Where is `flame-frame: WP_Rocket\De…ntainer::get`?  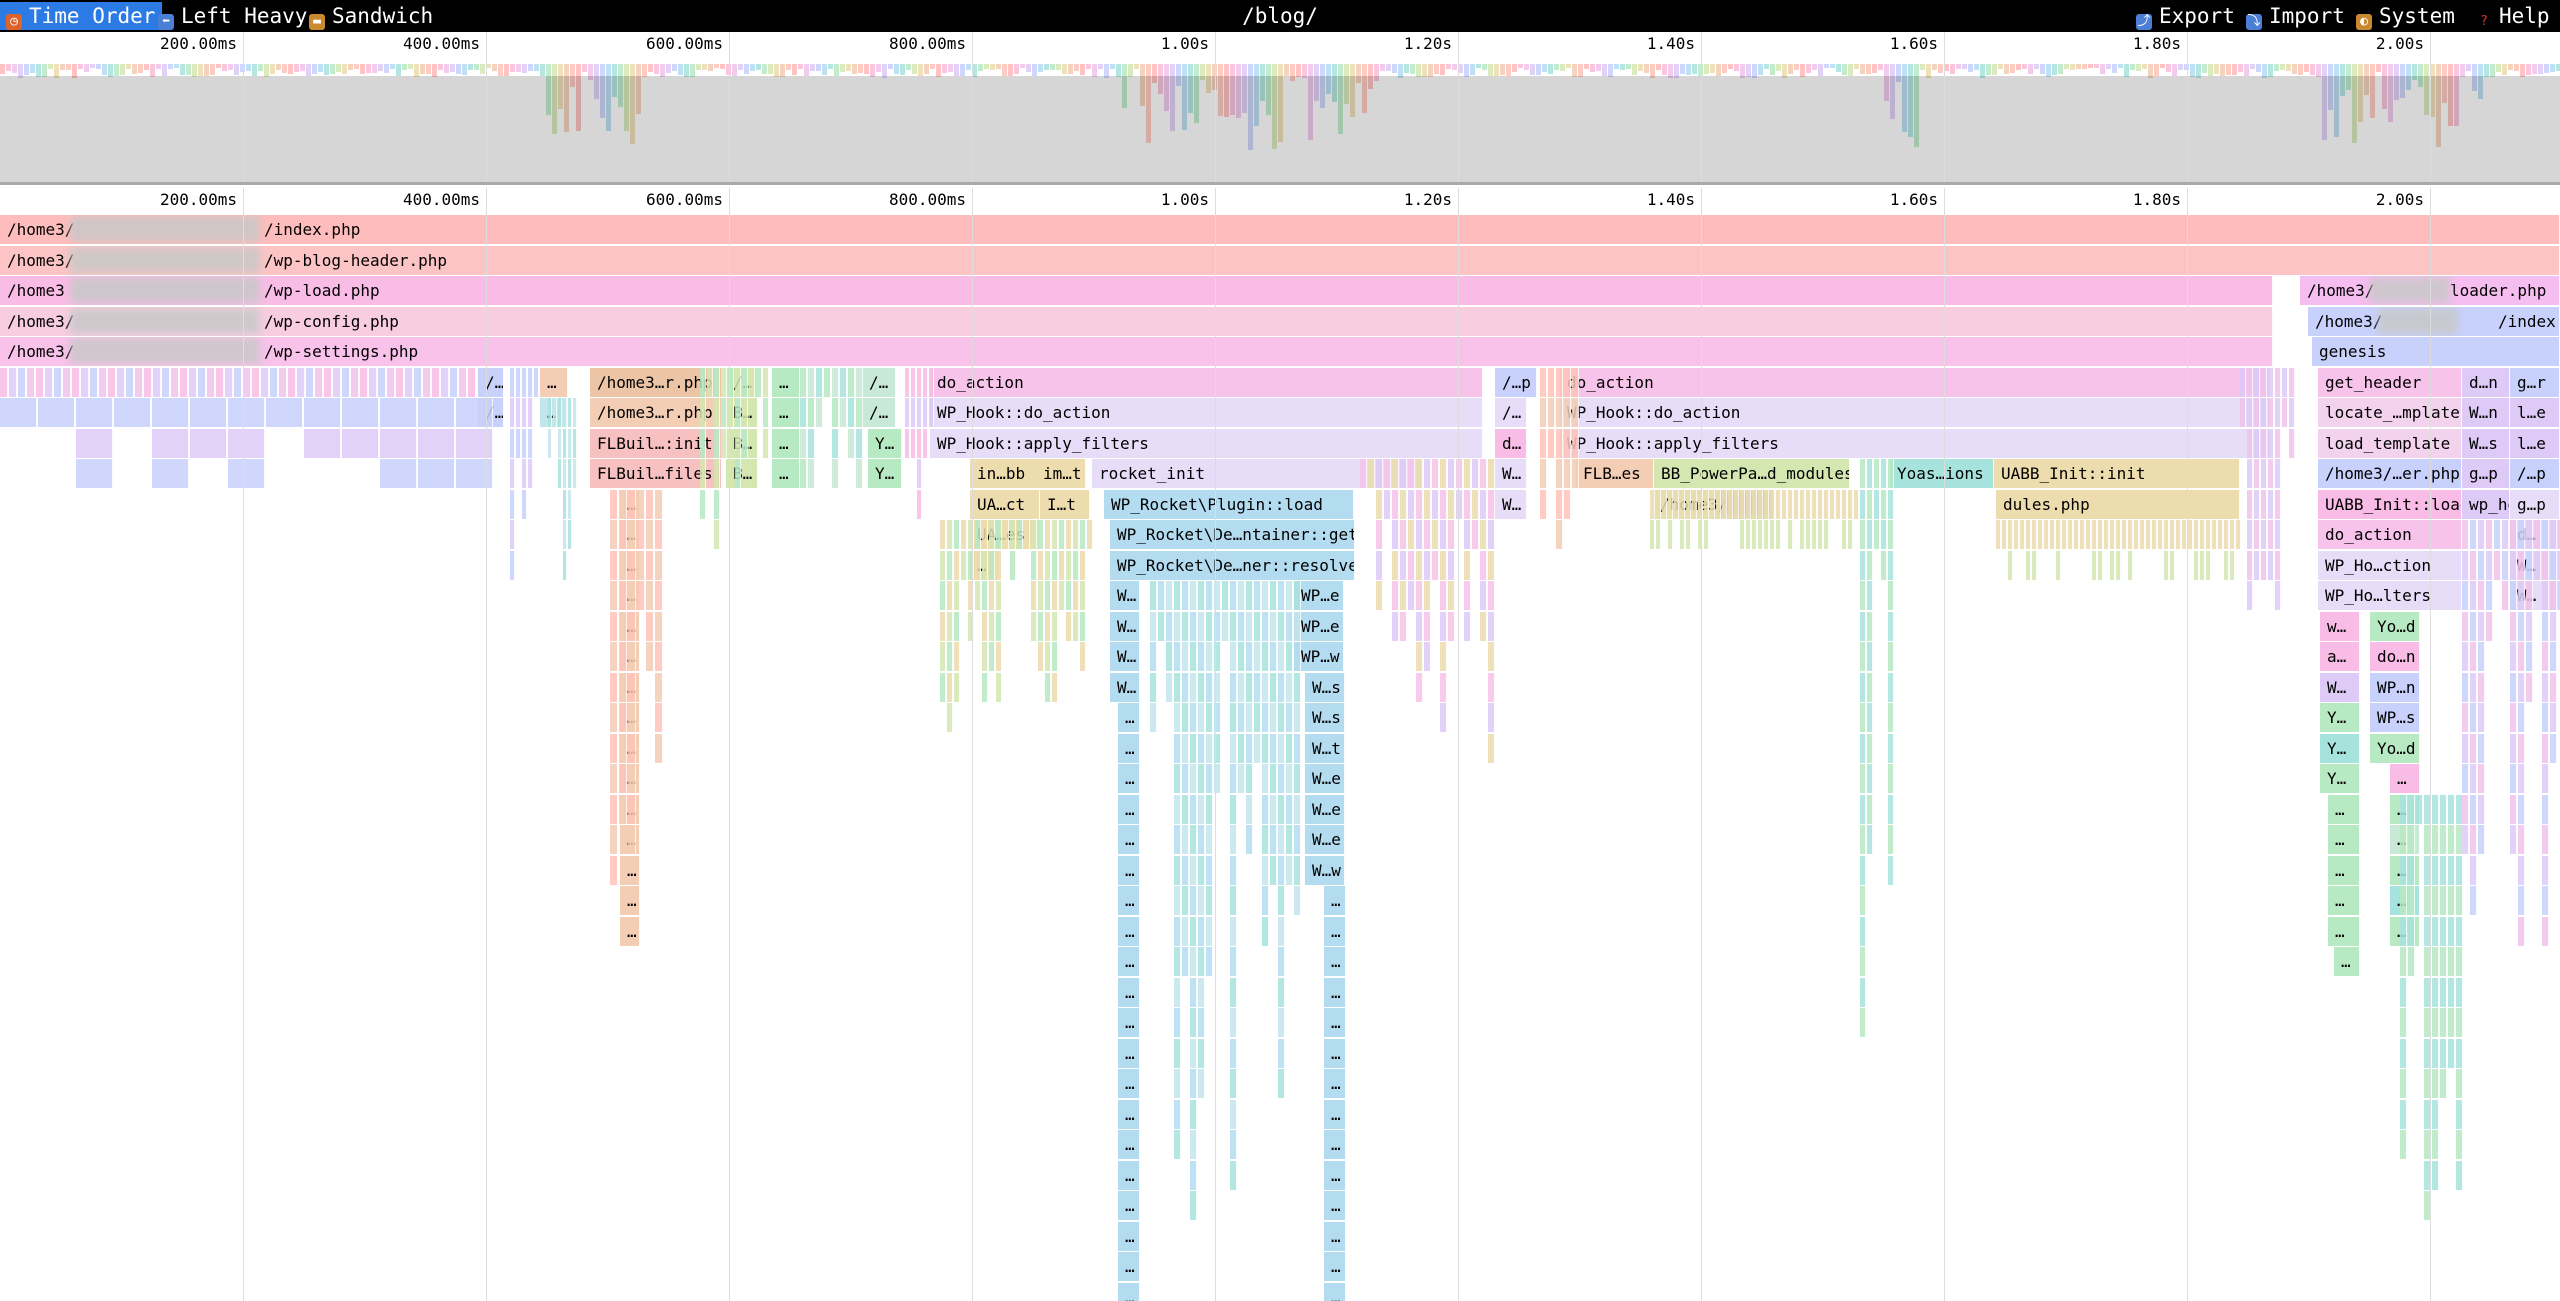 flame-frame: WP_Rocket\De…ntainer::get is located at coordinates (1232, 534).